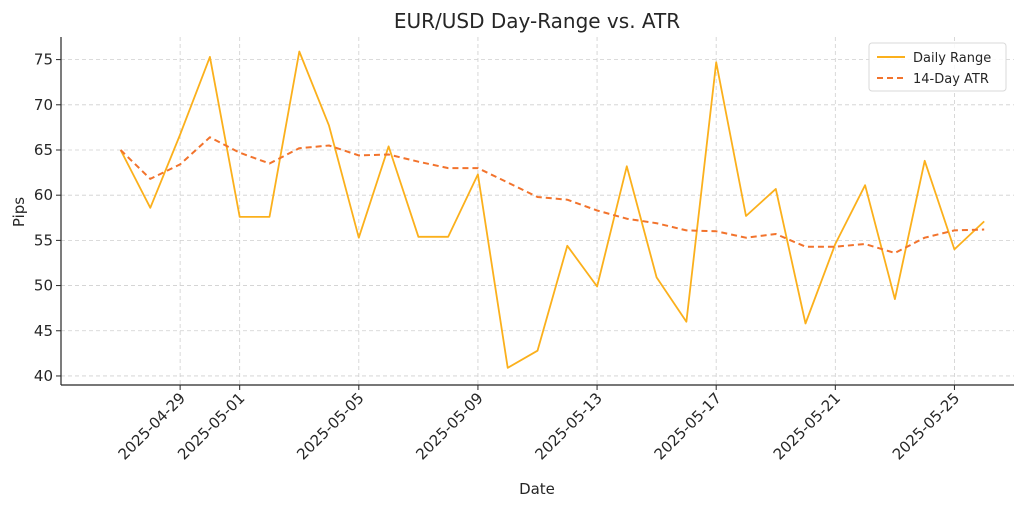 The height and width of the screenshot is (507, 1024). I want to click on chart-title: EUR/USD Day-Range vs. ATR, so click(537, 21).